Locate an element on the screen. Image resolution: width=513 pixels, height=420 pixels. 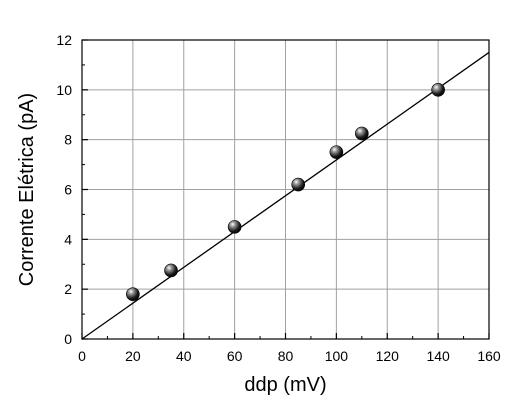
x-tick-label: 120 is located at coordinates (388, 356).